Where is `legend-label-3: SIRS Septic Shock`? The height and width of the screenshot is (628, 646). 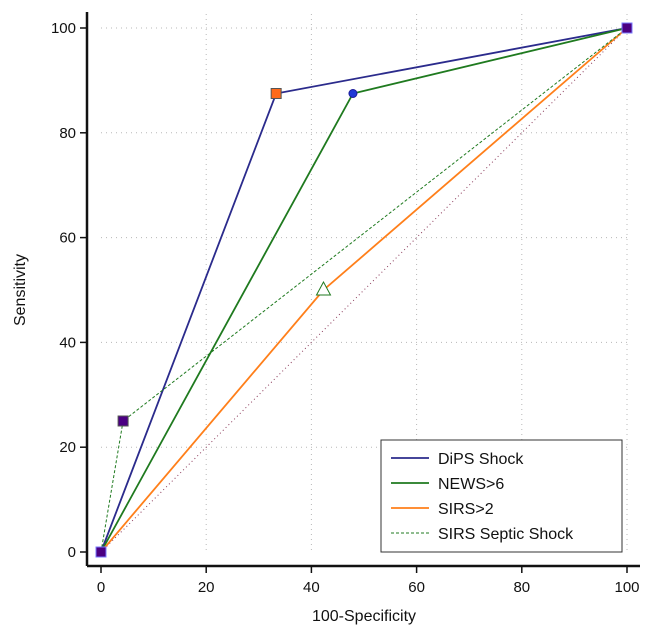 legend-label-3: SIRS Septic Shock is located at coordinates (506, 534).